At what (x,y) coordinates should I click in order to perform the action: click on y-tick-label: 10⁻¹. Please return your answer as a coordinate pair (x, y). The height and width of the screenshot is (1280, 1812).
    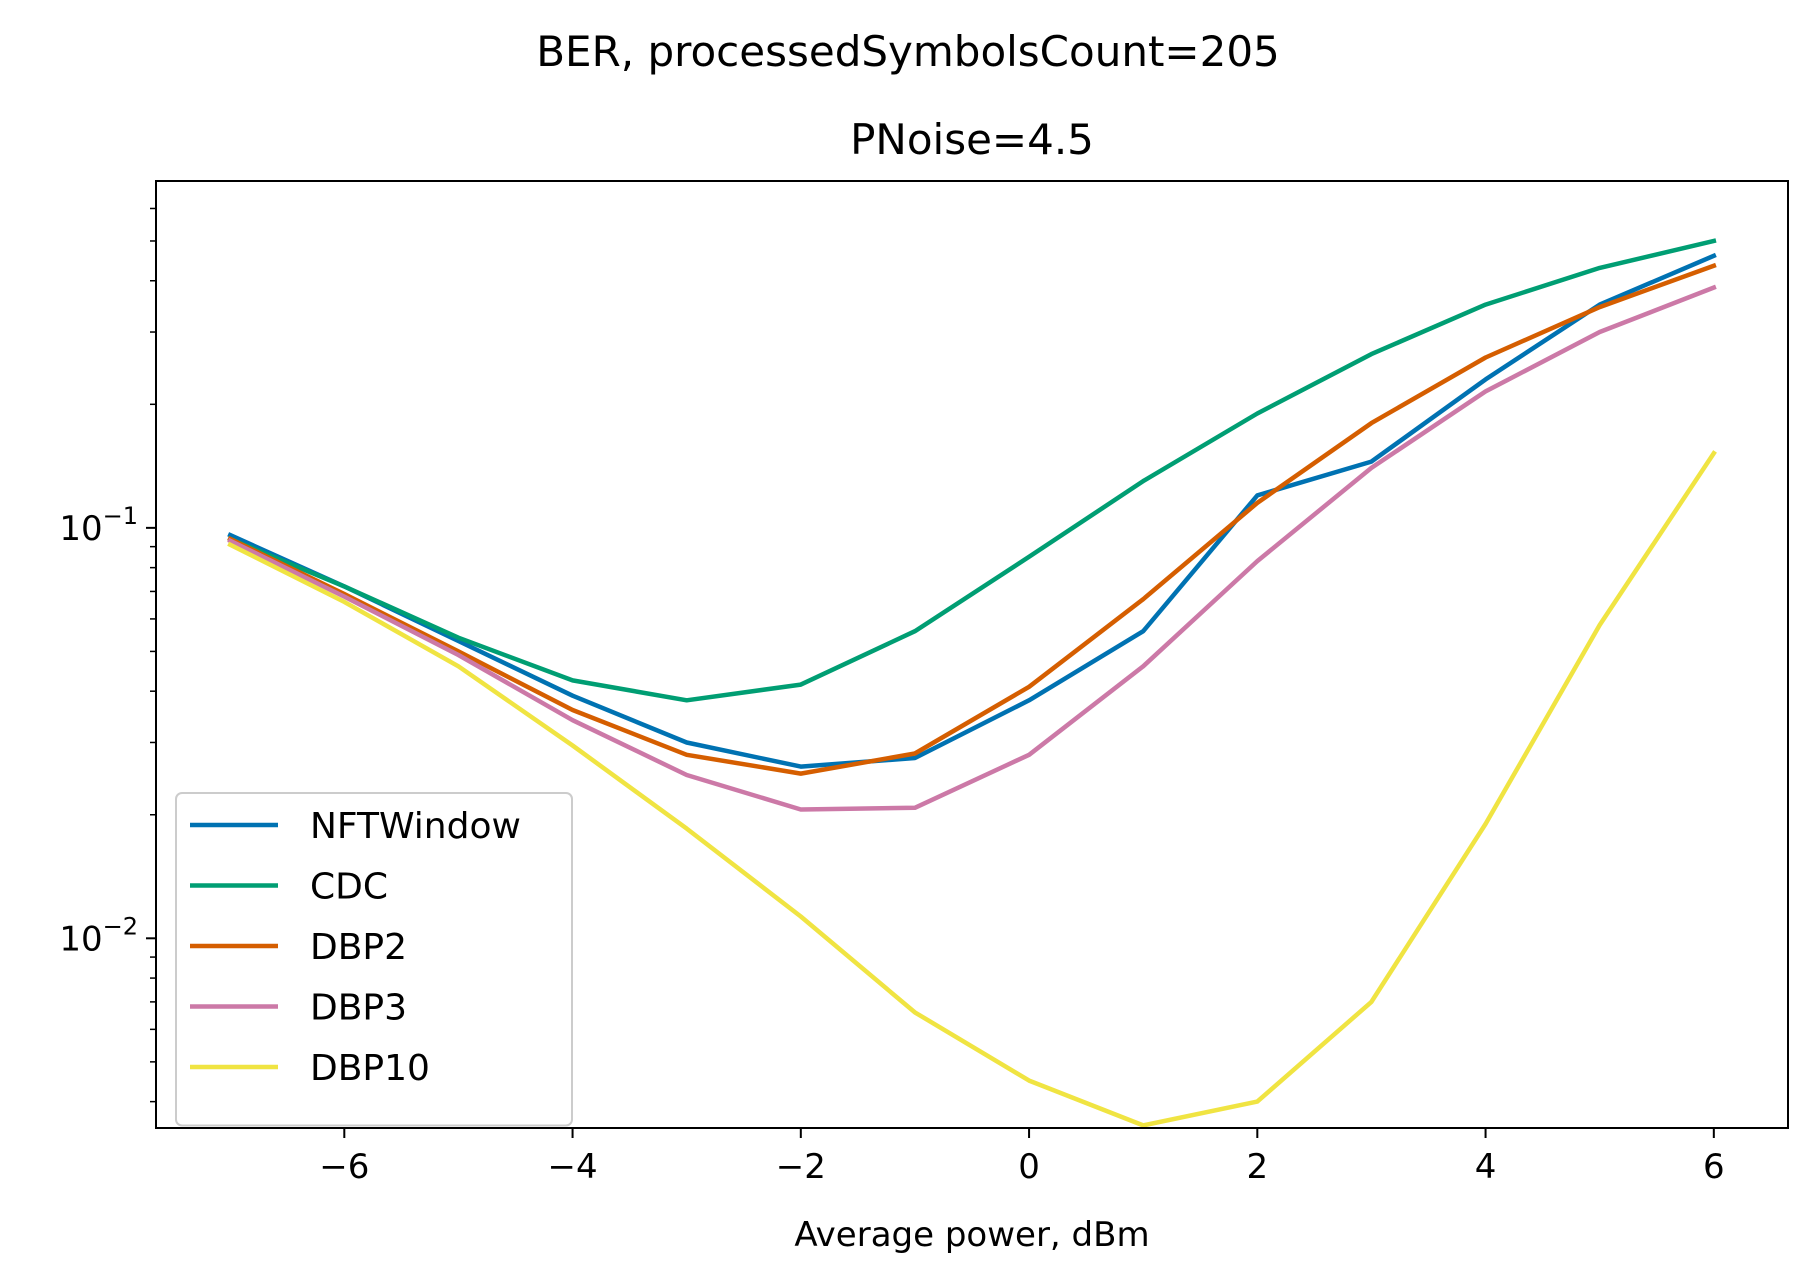
    Looking at the image, I should click on (98, 525).